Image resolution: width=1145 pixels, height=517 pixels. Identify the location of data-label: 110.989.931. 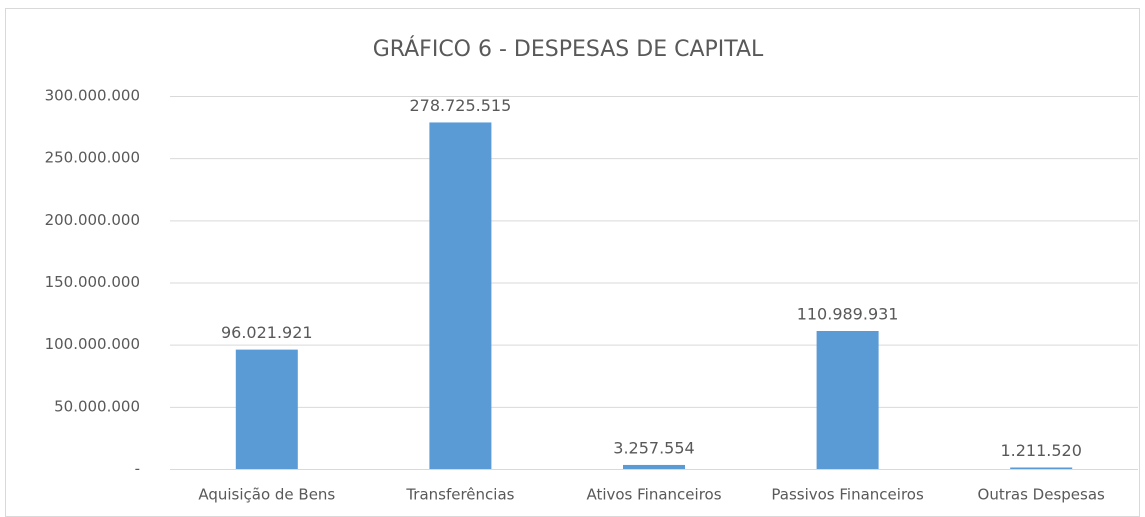
(848, 314).